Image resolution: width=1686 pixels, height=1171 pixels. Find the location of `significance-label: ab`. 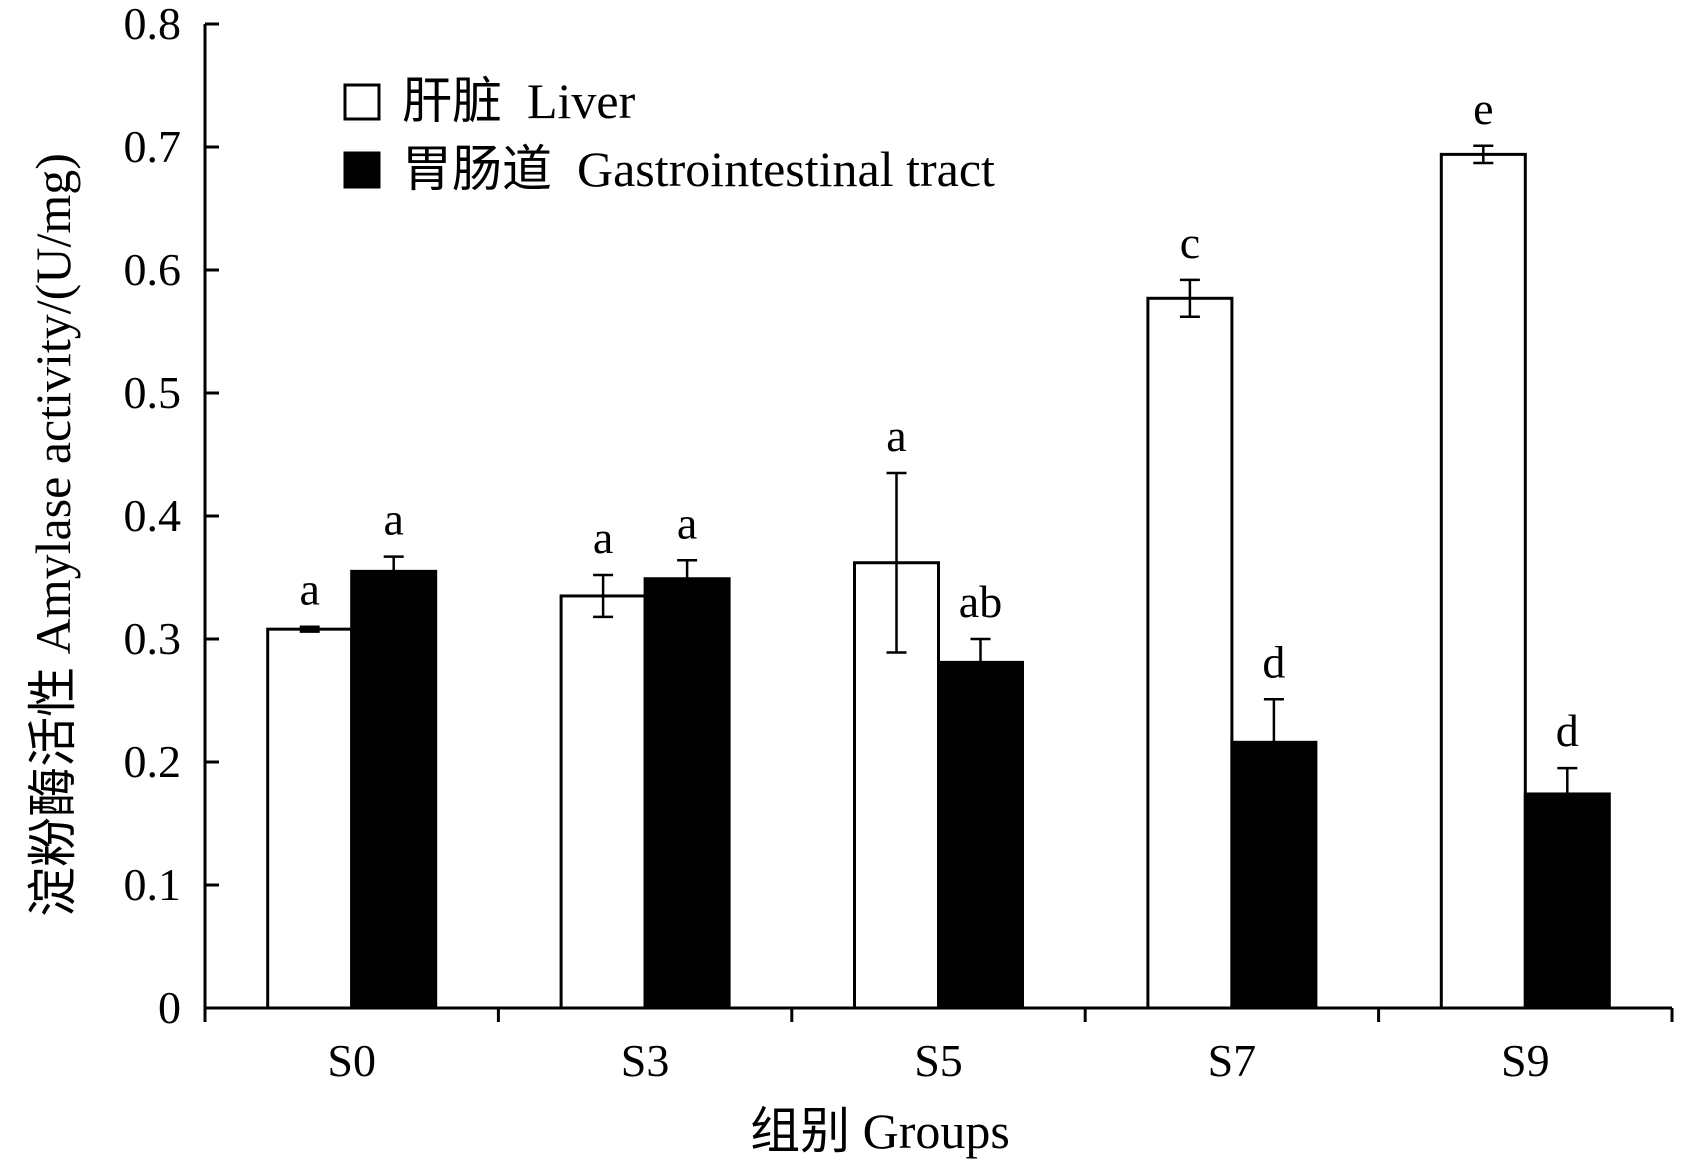

significance-label: ab is located at coordinates (980, 601).